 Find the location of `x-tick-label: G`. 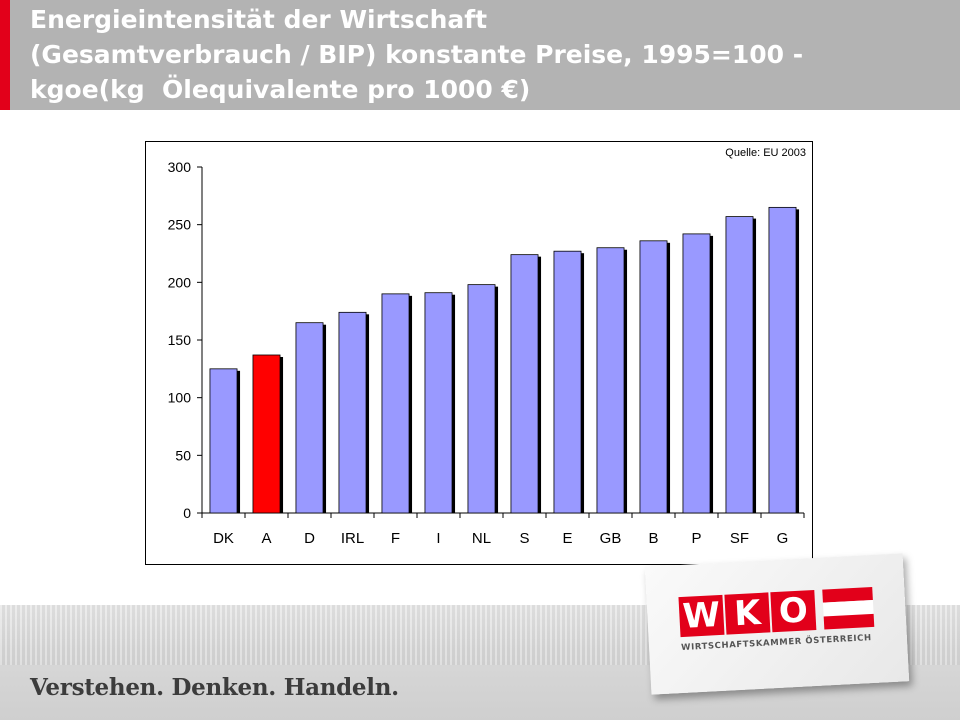

x-tick-label: G is located at coordinates (783, 538).